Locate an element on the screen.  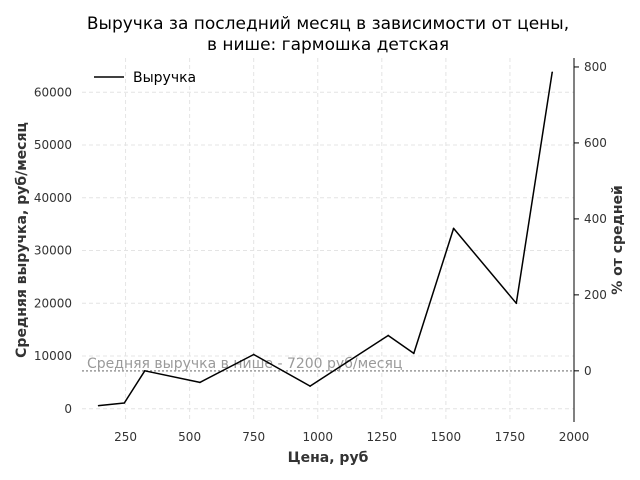
y2-tick-label: 800 is located at coordinates (595, 67).